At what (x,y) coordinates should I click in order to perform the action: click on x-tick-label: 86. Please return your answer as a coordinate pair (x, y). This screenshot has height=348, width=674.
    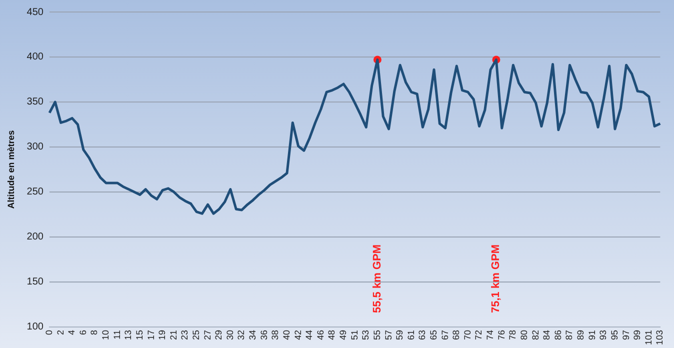
    Looking at the image, I should click on (557, 335).